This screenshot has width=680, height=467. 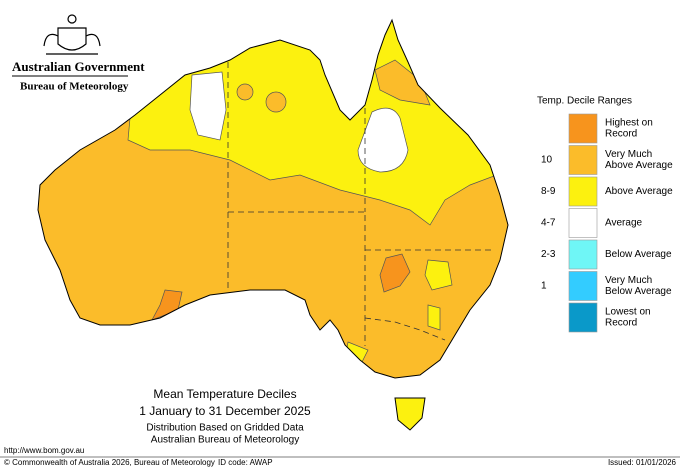 I want to click on government: Australian Government, so click(x=78, y=66).